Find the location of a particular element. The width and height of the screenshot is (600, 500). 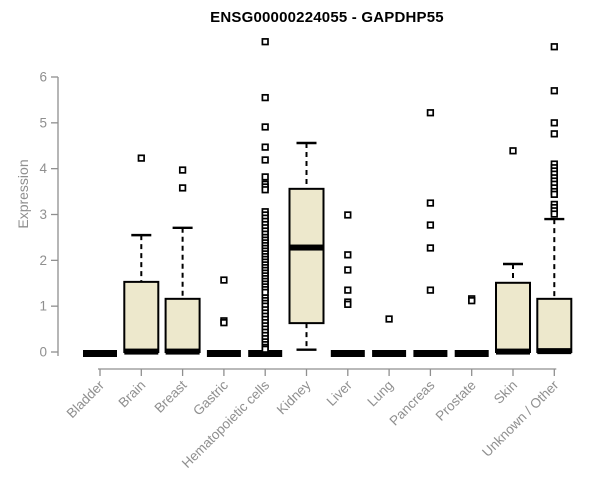

y-tick-label: 2 is located at coordinates (43, 260).